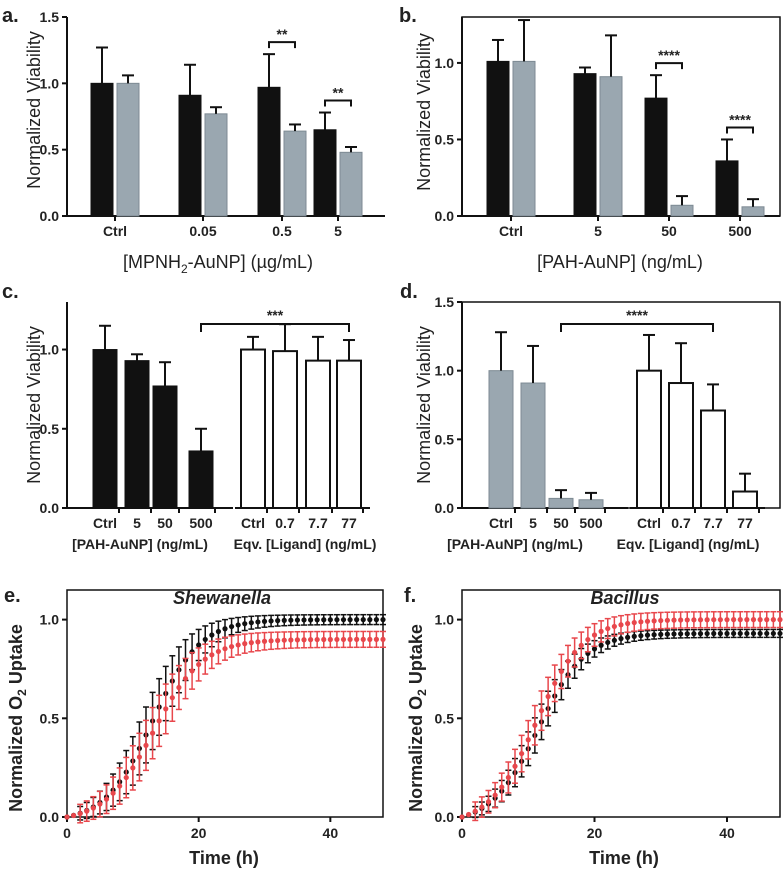  What do you see at coordinates (212, 124) in the screenshot?
I see `panel-a-chart: 0.0 0.5 1.0 1.5 Ctrl 0.05 0.5 5 ** **` at bounding box center [212, 124].